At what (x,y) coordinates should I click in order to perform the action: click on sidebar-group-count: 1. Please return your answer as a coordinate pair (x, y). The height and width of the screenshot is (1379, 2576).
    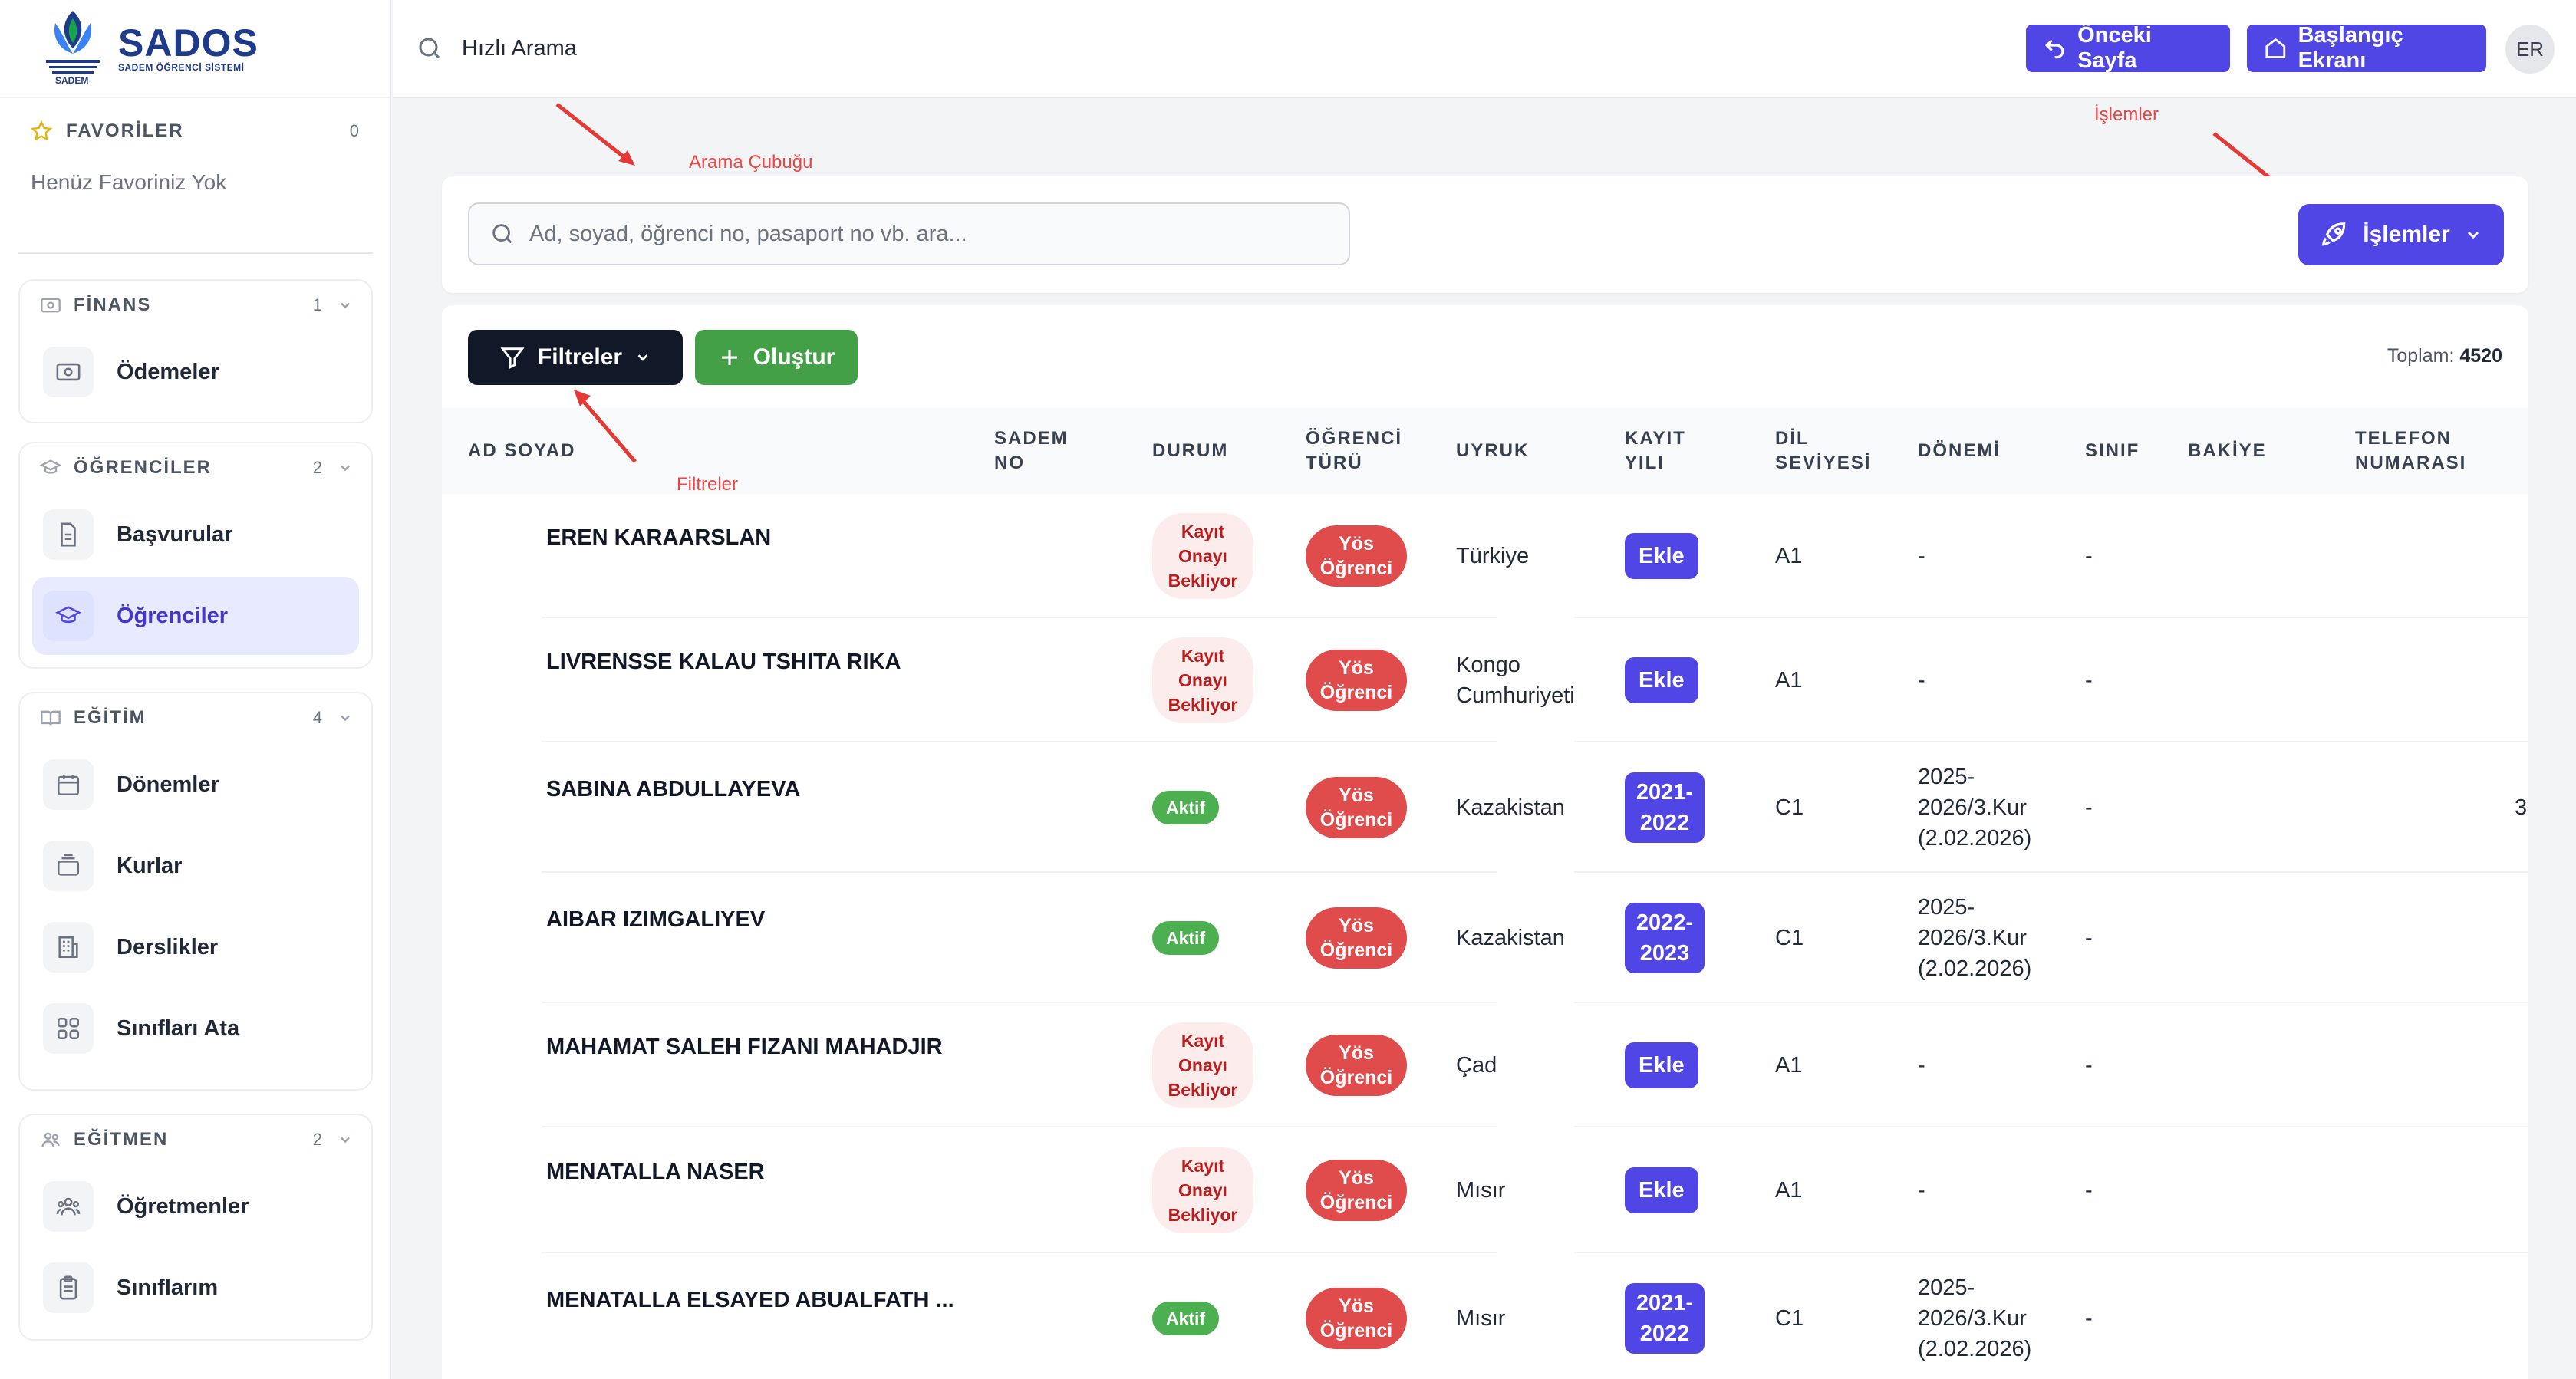
    Looking at the image, I should click on (317, 305).